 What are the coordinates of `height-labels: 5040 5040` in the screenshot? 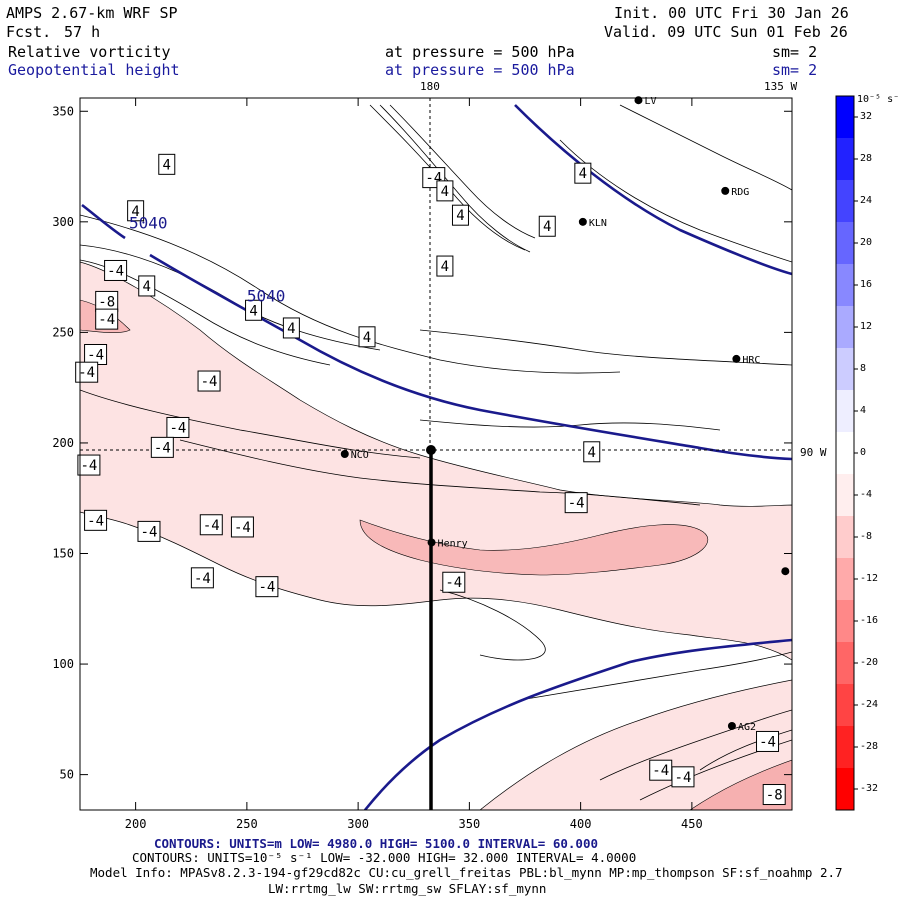 It's located at (207, 259).